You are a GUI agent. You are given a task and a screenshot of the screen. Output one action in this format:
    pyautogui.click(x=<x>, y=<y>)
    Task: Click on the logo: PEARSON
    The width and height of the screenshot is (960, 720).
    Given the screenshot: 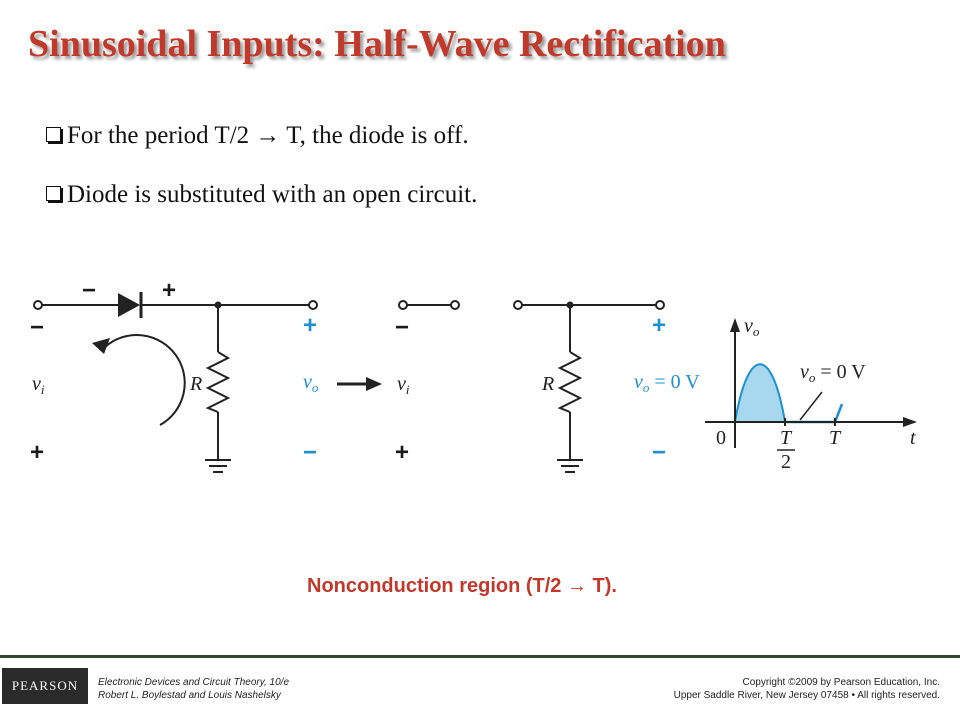 What is the action you would take?
    pyautogui.click(x=45, y=686)
    